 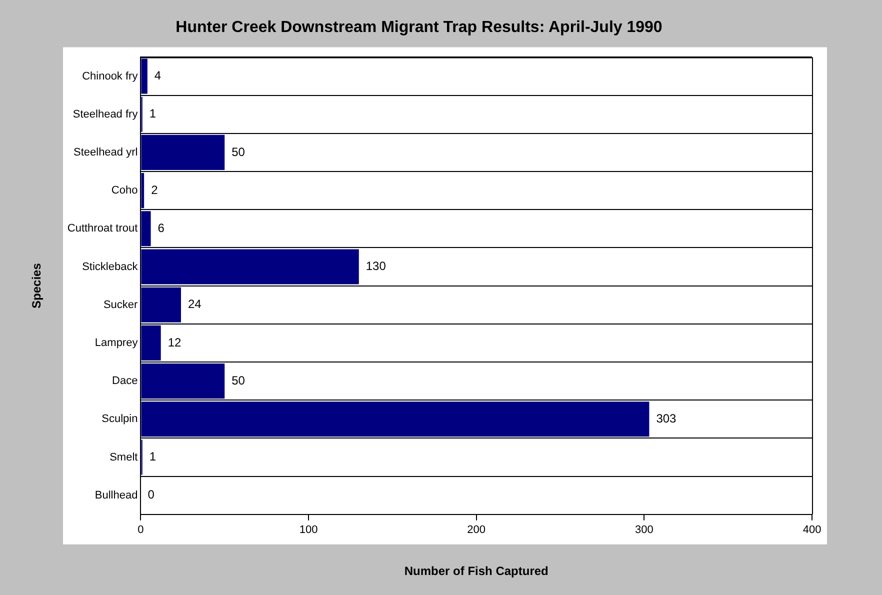 I want to click on chart-title: Hunter Creek Downstream Migrant Trap Results: April-July 1990, so click(x=419, y=27).